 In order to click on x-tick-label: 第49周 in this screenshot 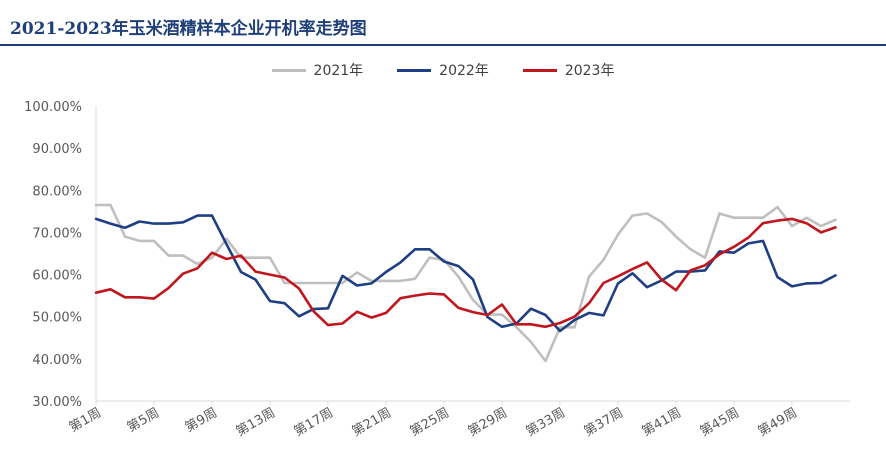, I will do `click(778, 422)`.